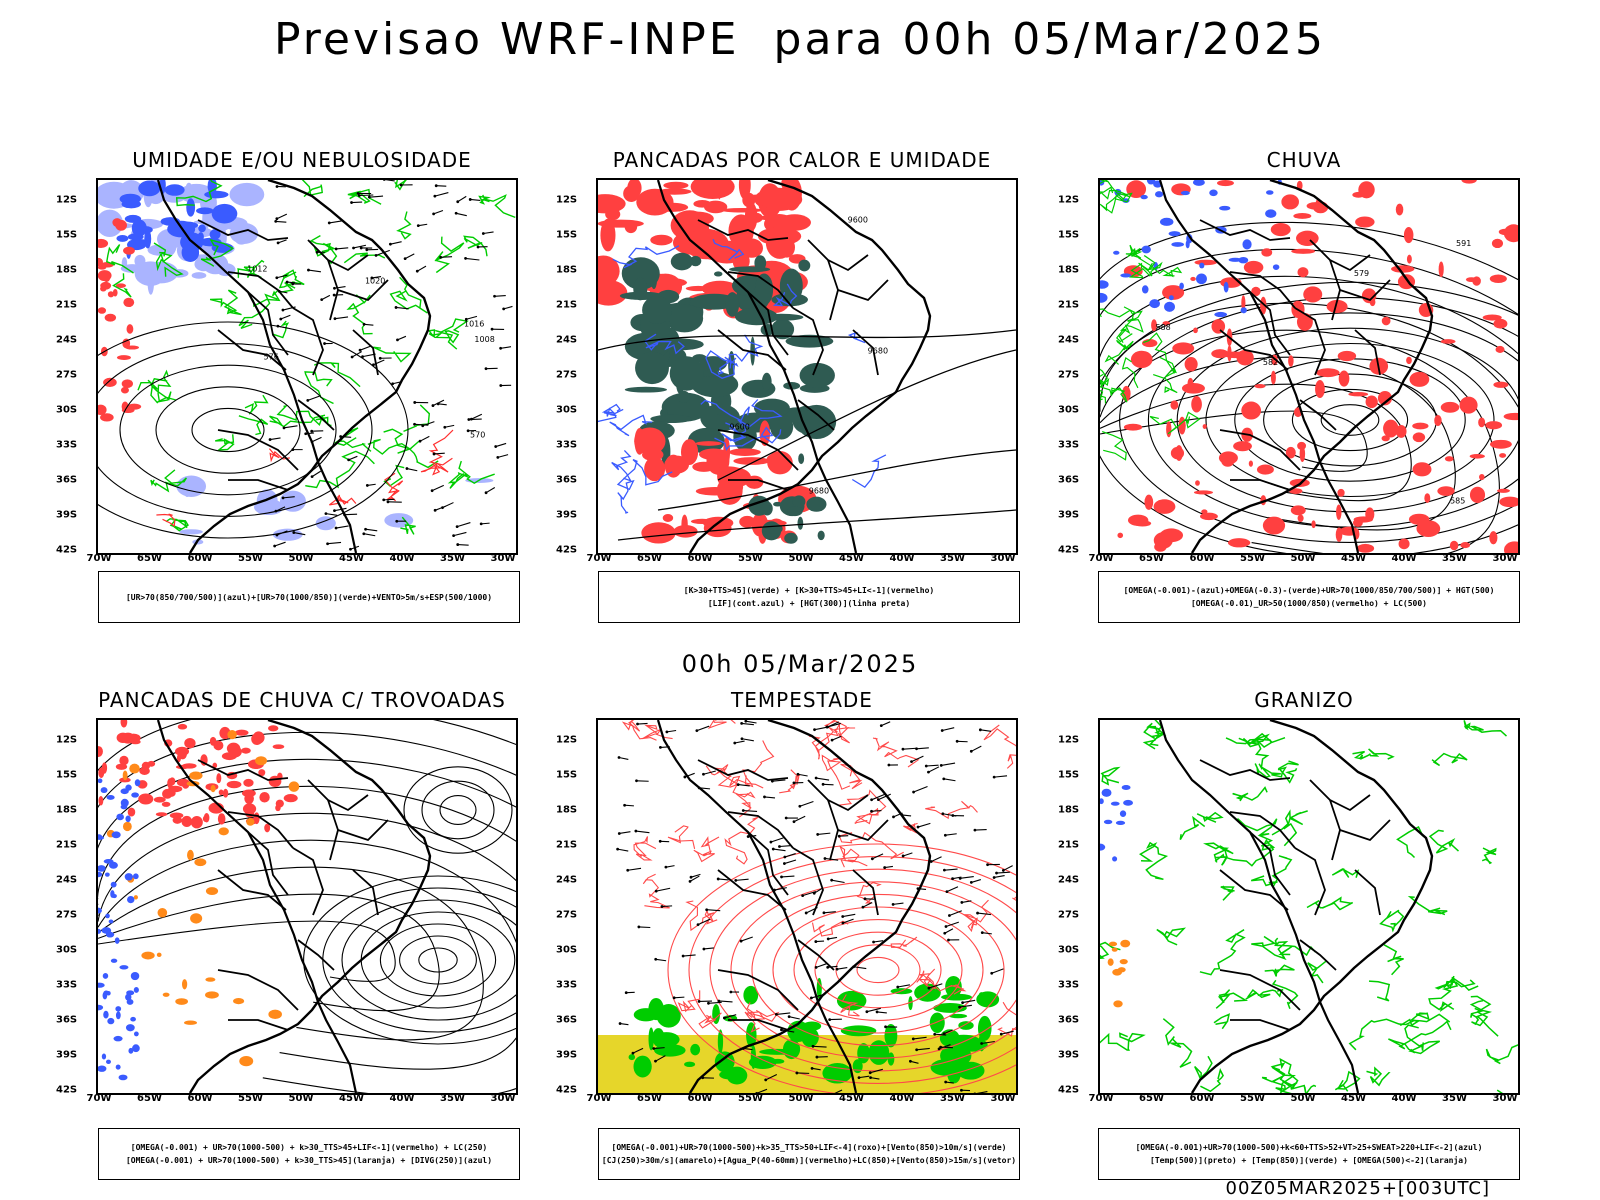 This screenshot has height=1200, width=1600. Describe the element at coordinates (110, 317) in the screenshot. I see `thickness-low-area` at that location.